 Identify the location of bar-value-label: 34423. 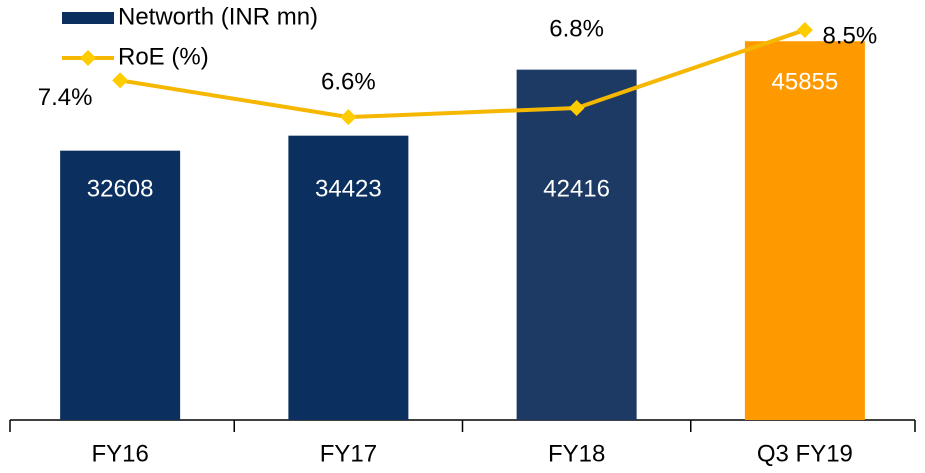
(348, 188).